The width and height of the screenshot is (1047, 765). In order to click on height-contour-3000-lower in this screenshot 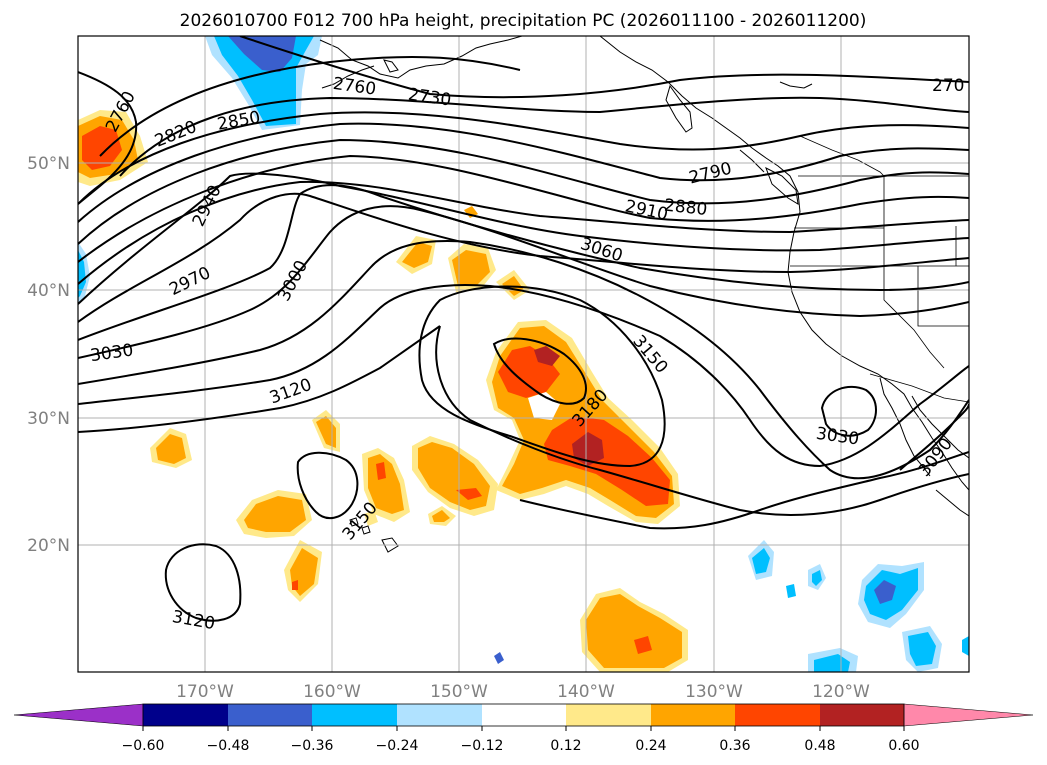, I will do `click(744, 490)`.